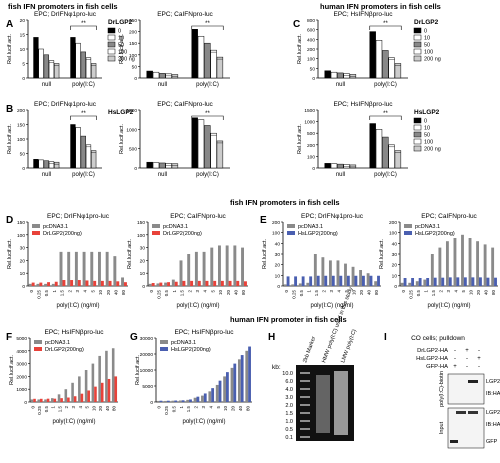 The image size is (500, 463). I want to click on legend-label: pcDNA3.1, so click(175, 227).